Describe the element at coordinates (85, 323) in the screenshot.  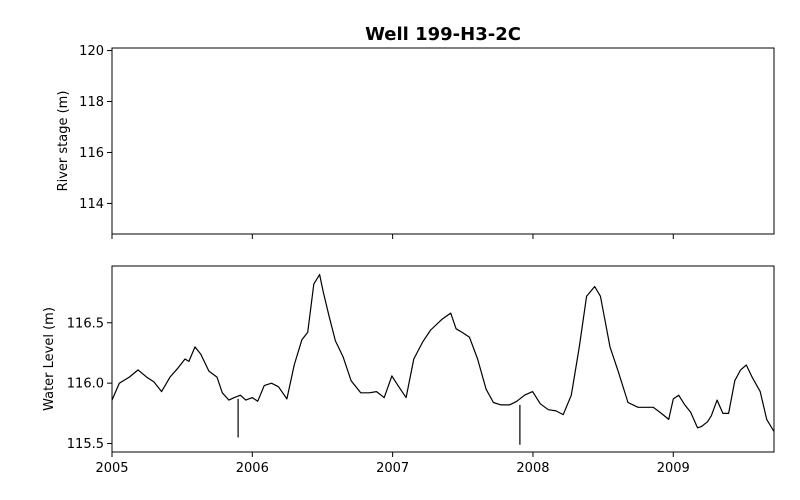
I see `water-level-y-tick-label: 116.5` at that location.